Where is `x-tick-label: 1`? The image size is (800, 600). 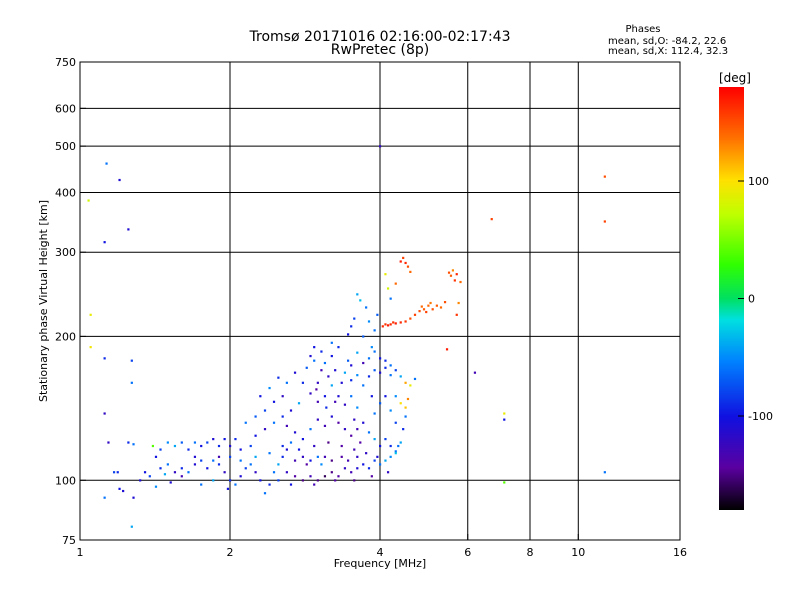
x-tick-label: 1 is located at coordinates (80, 552).